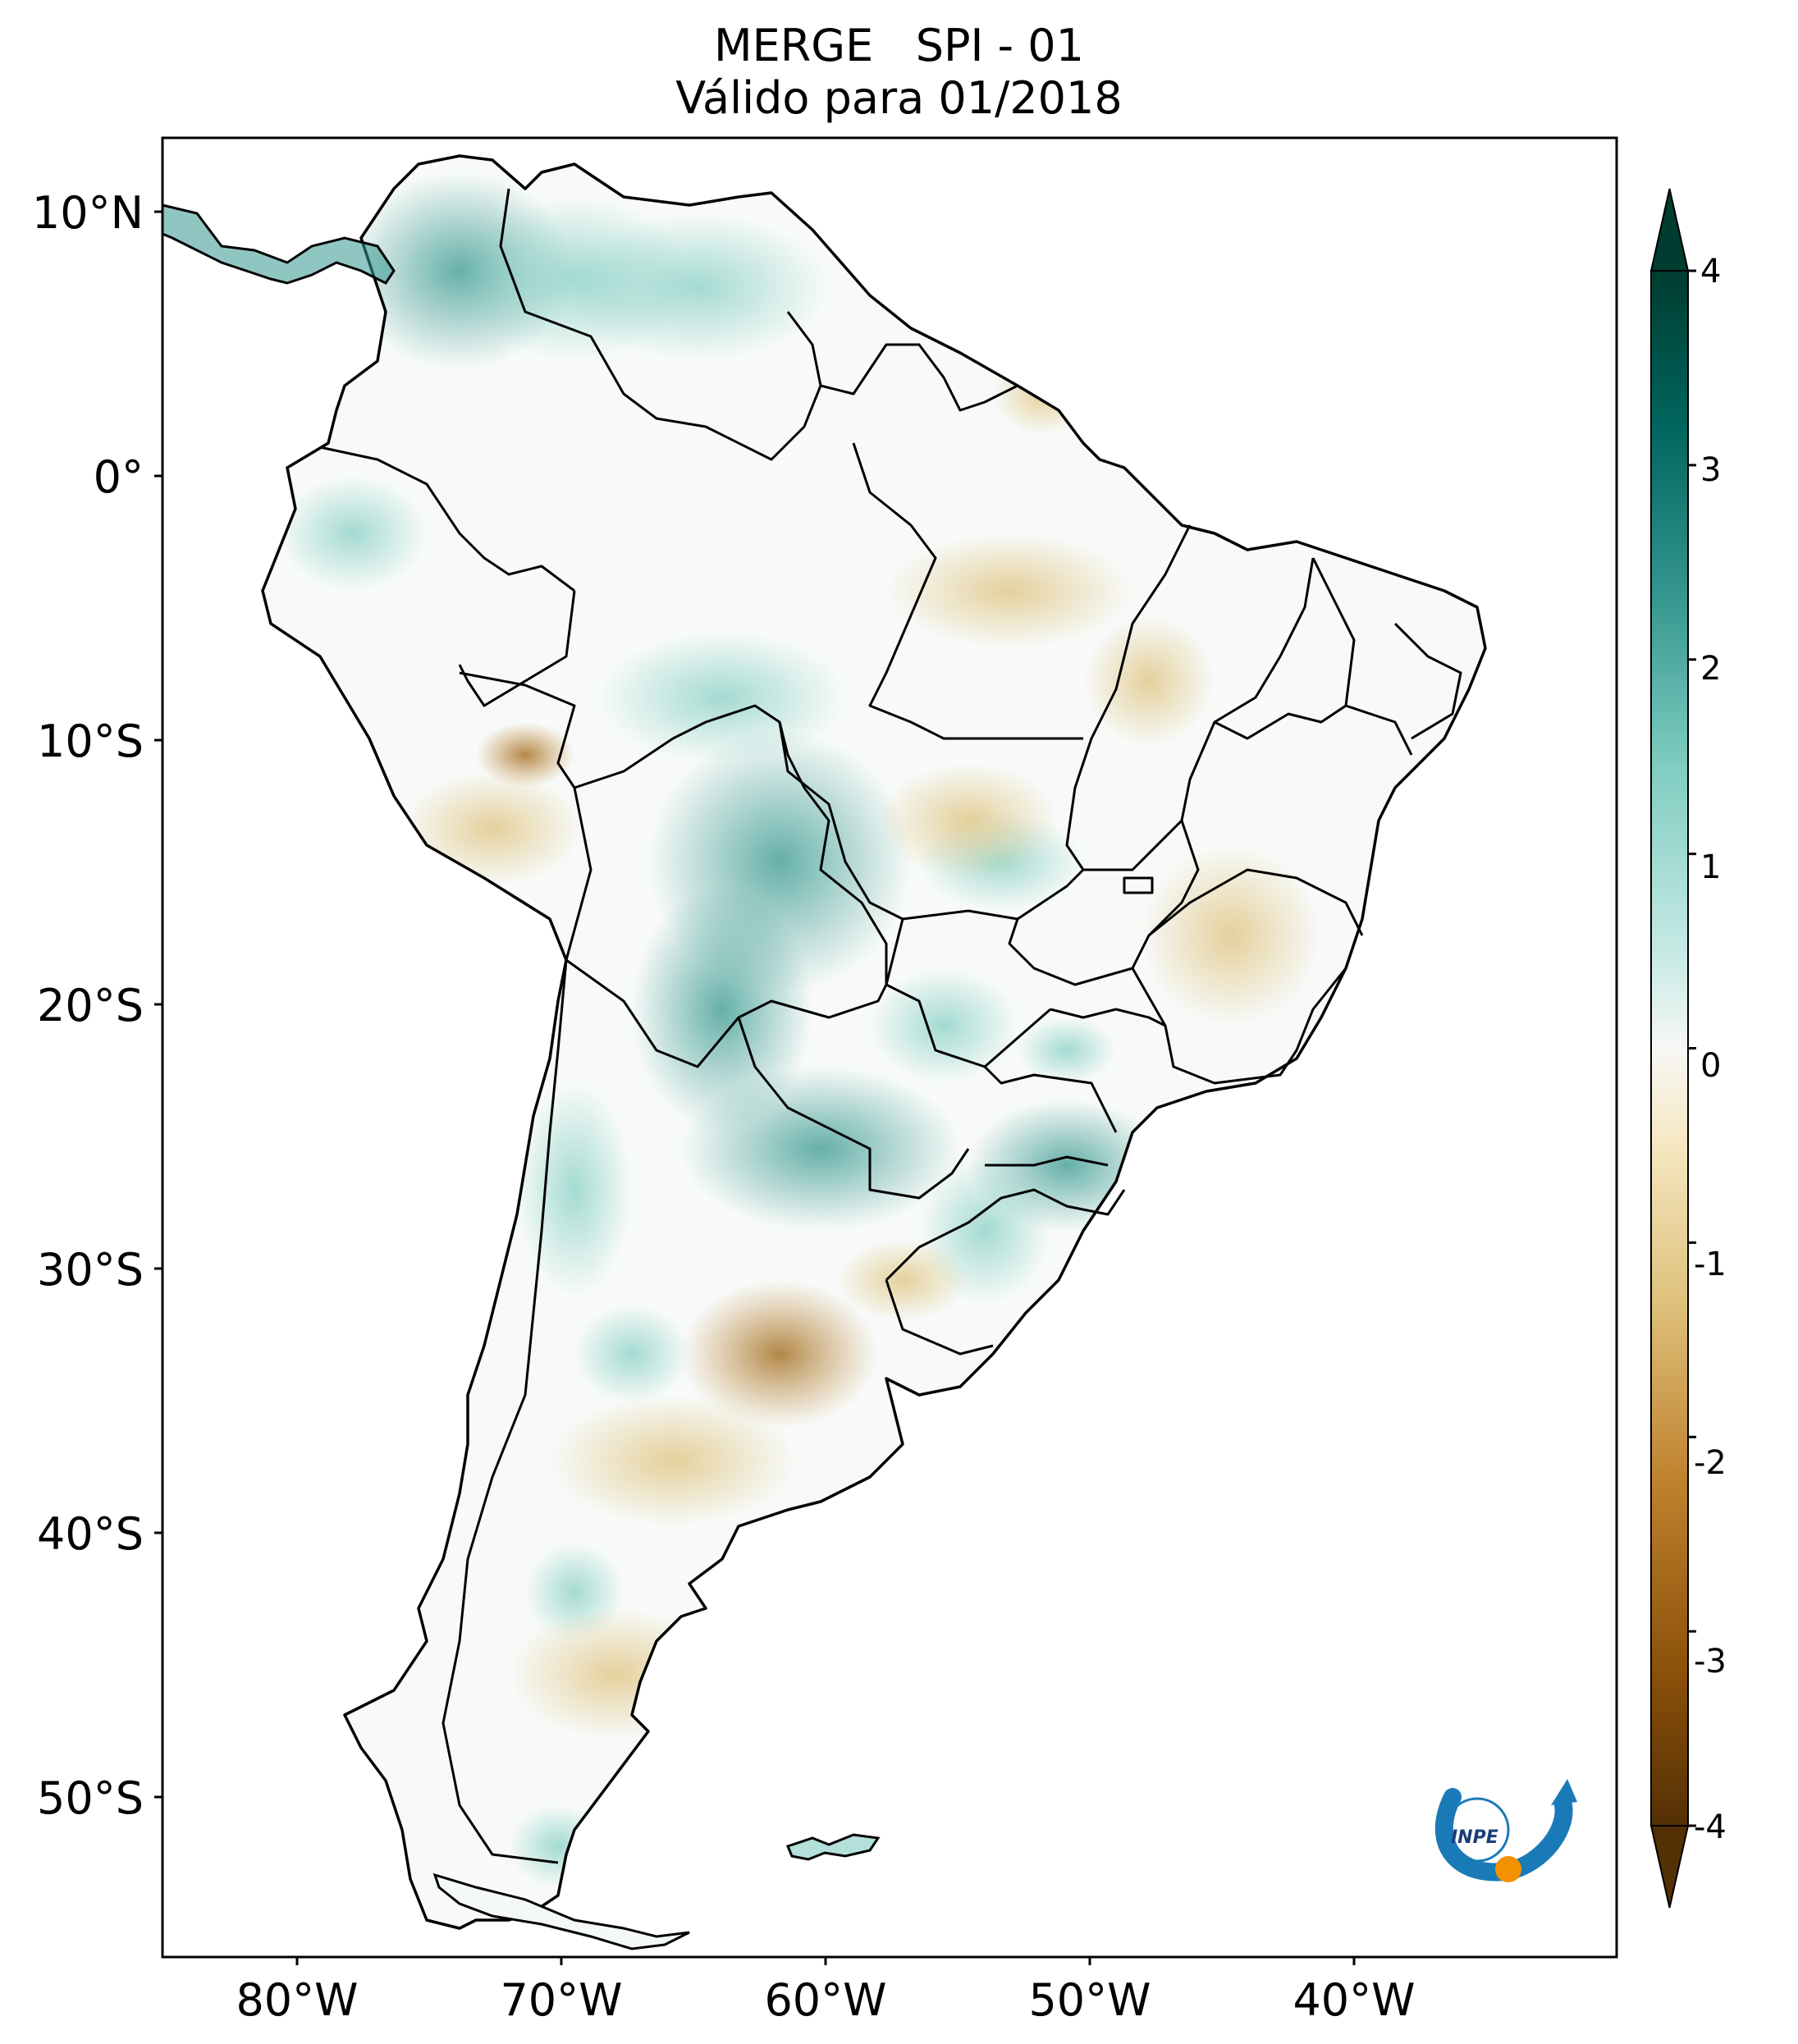  Describe the element at coordinates (919, 377) in the screenshot. I see `guianas-border` at that location.